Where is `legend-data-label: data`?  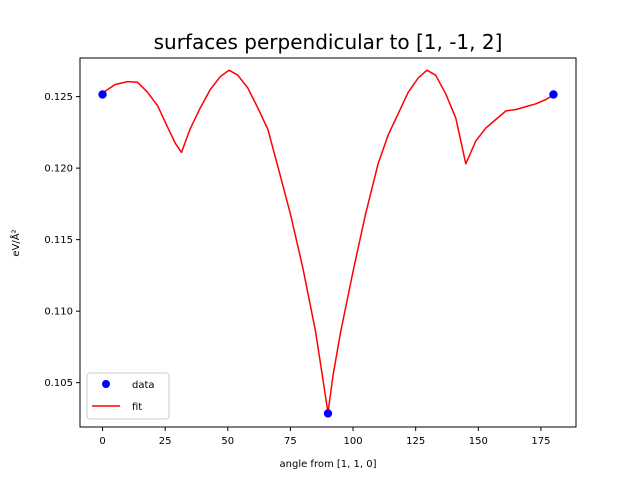 legend-data-label: data is located at coordinates (143, 385).